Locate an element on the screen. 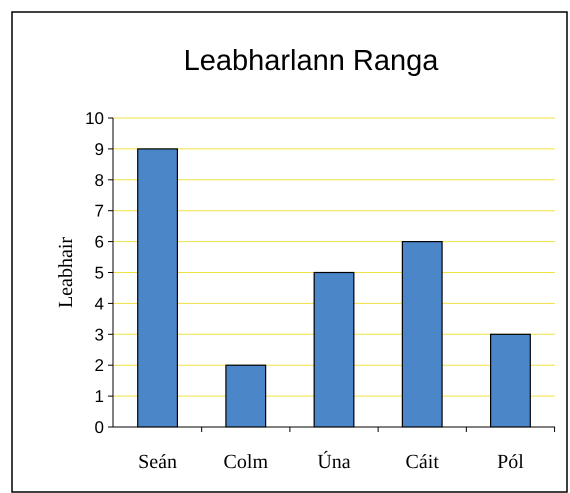 Image resolution: width=570 pixels, height=493 pixels. y-tick-label: 4 is located at coordinates (99, 304).